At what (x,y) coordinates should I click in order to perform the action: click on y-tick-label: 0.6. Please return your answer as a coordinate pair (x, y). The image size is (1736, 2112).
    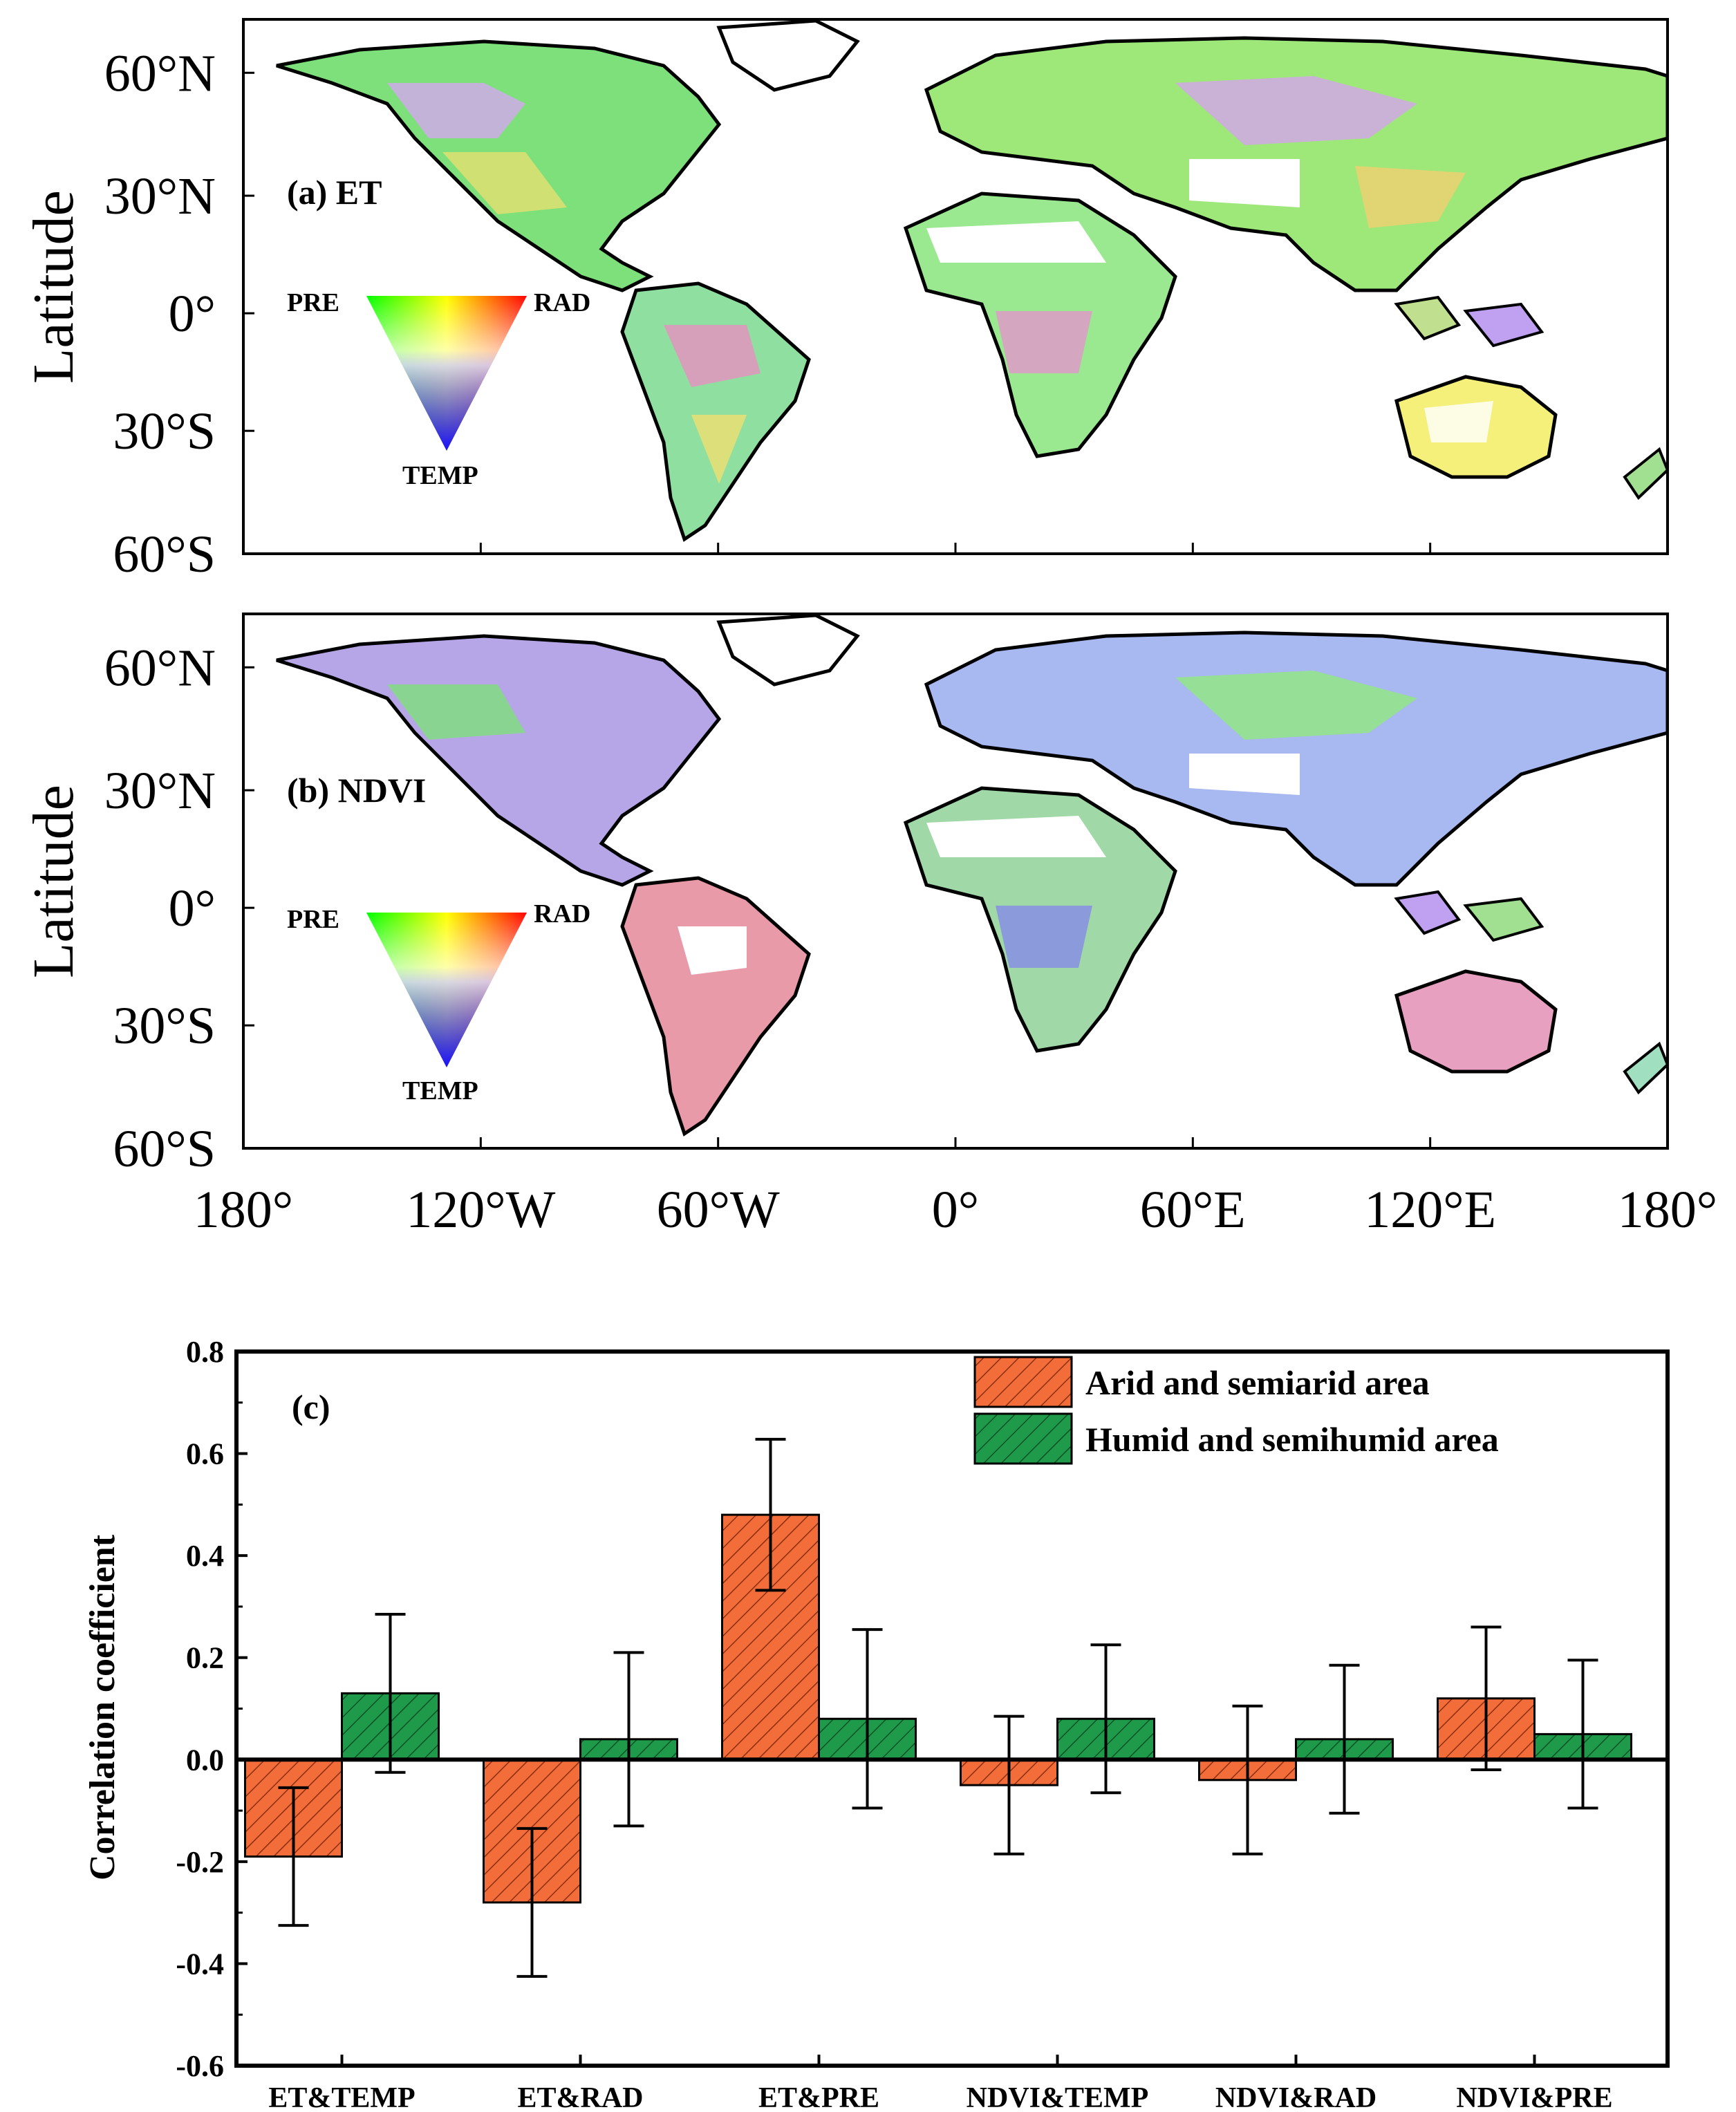
    Looking at the image, I should click on (205, 1454).